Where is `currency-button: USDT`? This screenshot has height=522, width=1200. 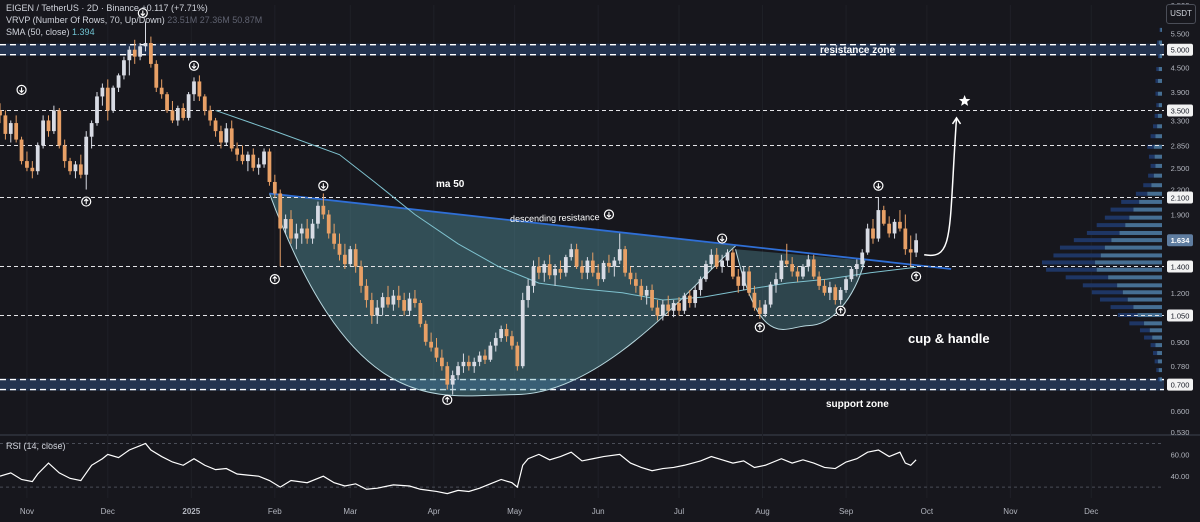 currency-button: USDT is located at coordinates (1181, 14).